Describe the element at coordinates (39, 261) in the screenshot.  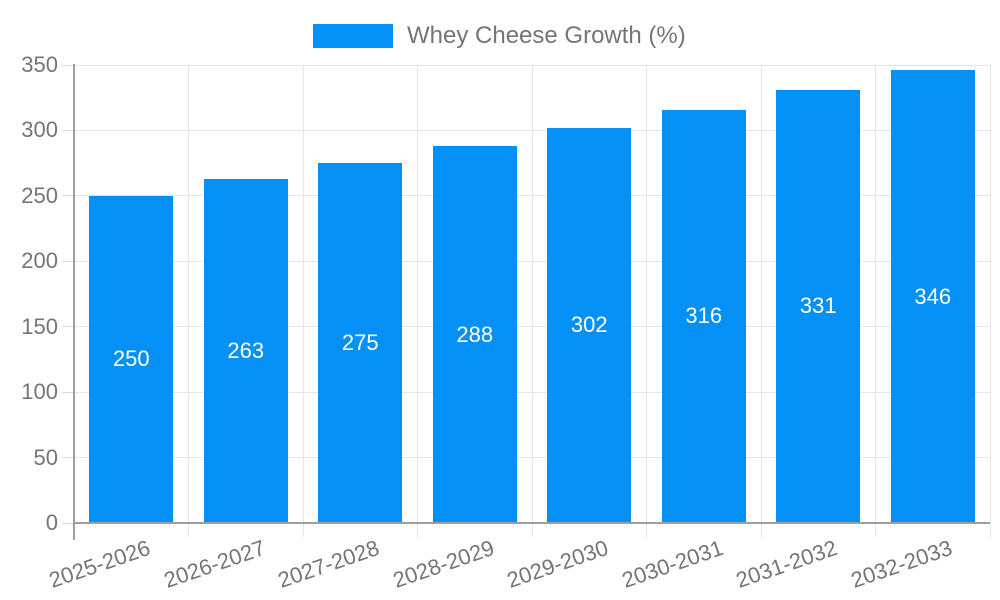
I see `y-axis-label-200: 200` at that location.